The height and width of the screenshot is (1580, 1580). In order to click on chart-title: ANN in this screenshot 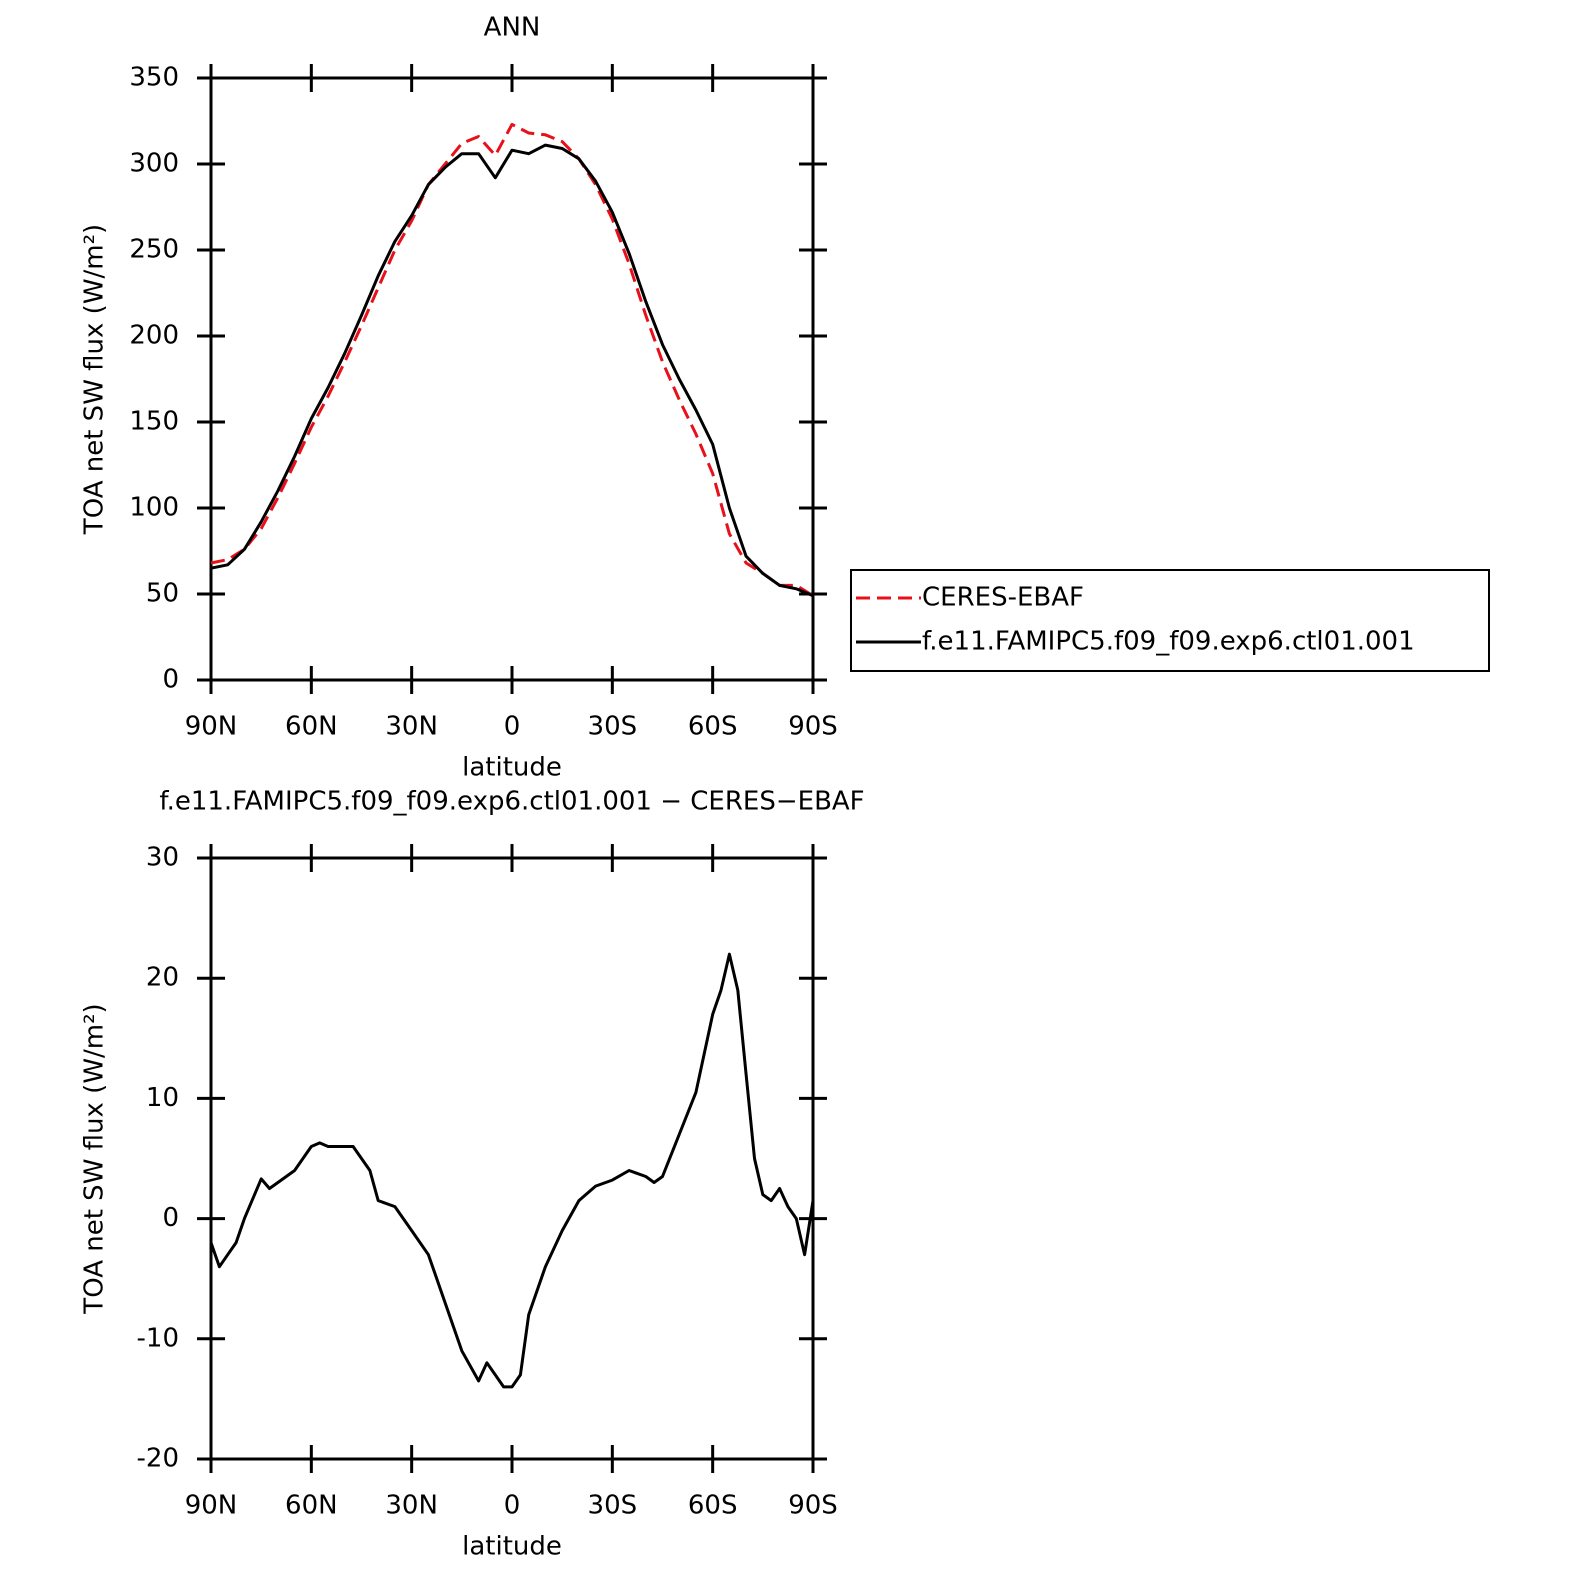, I will do `click(512, 28)`.